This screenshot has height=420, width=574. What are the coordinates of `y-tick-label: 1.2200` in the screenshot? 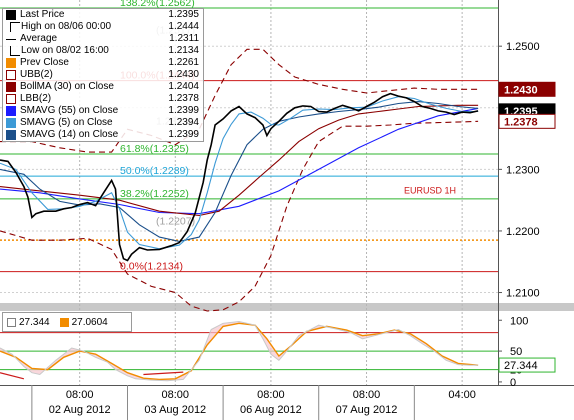 It's located at (523, 232).